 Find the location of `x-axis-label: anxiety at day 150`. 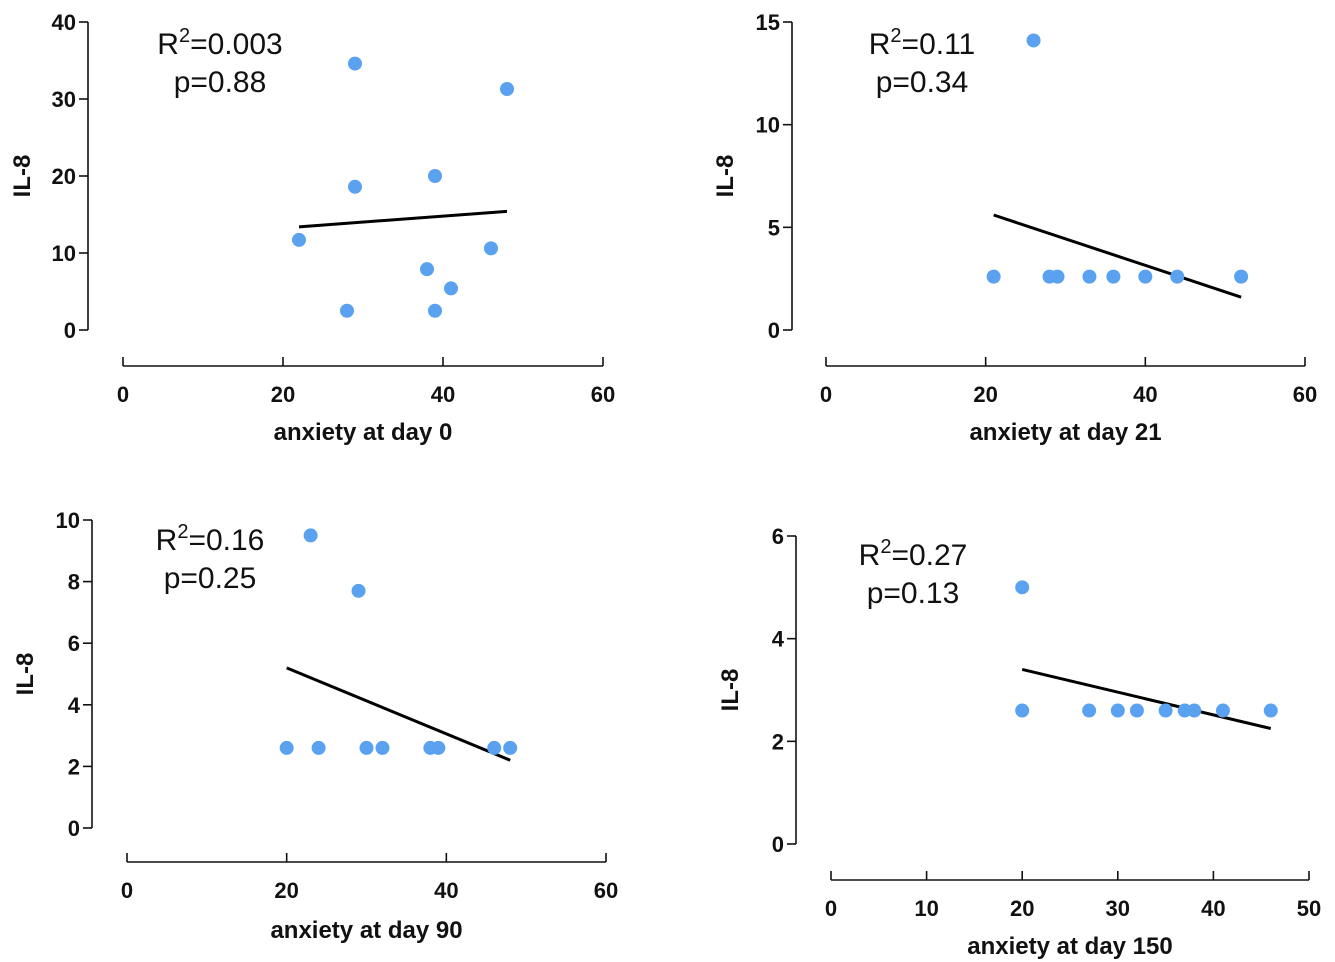

x-axis-label: anxiety at day 150 is located at coordinates (1069, 946).